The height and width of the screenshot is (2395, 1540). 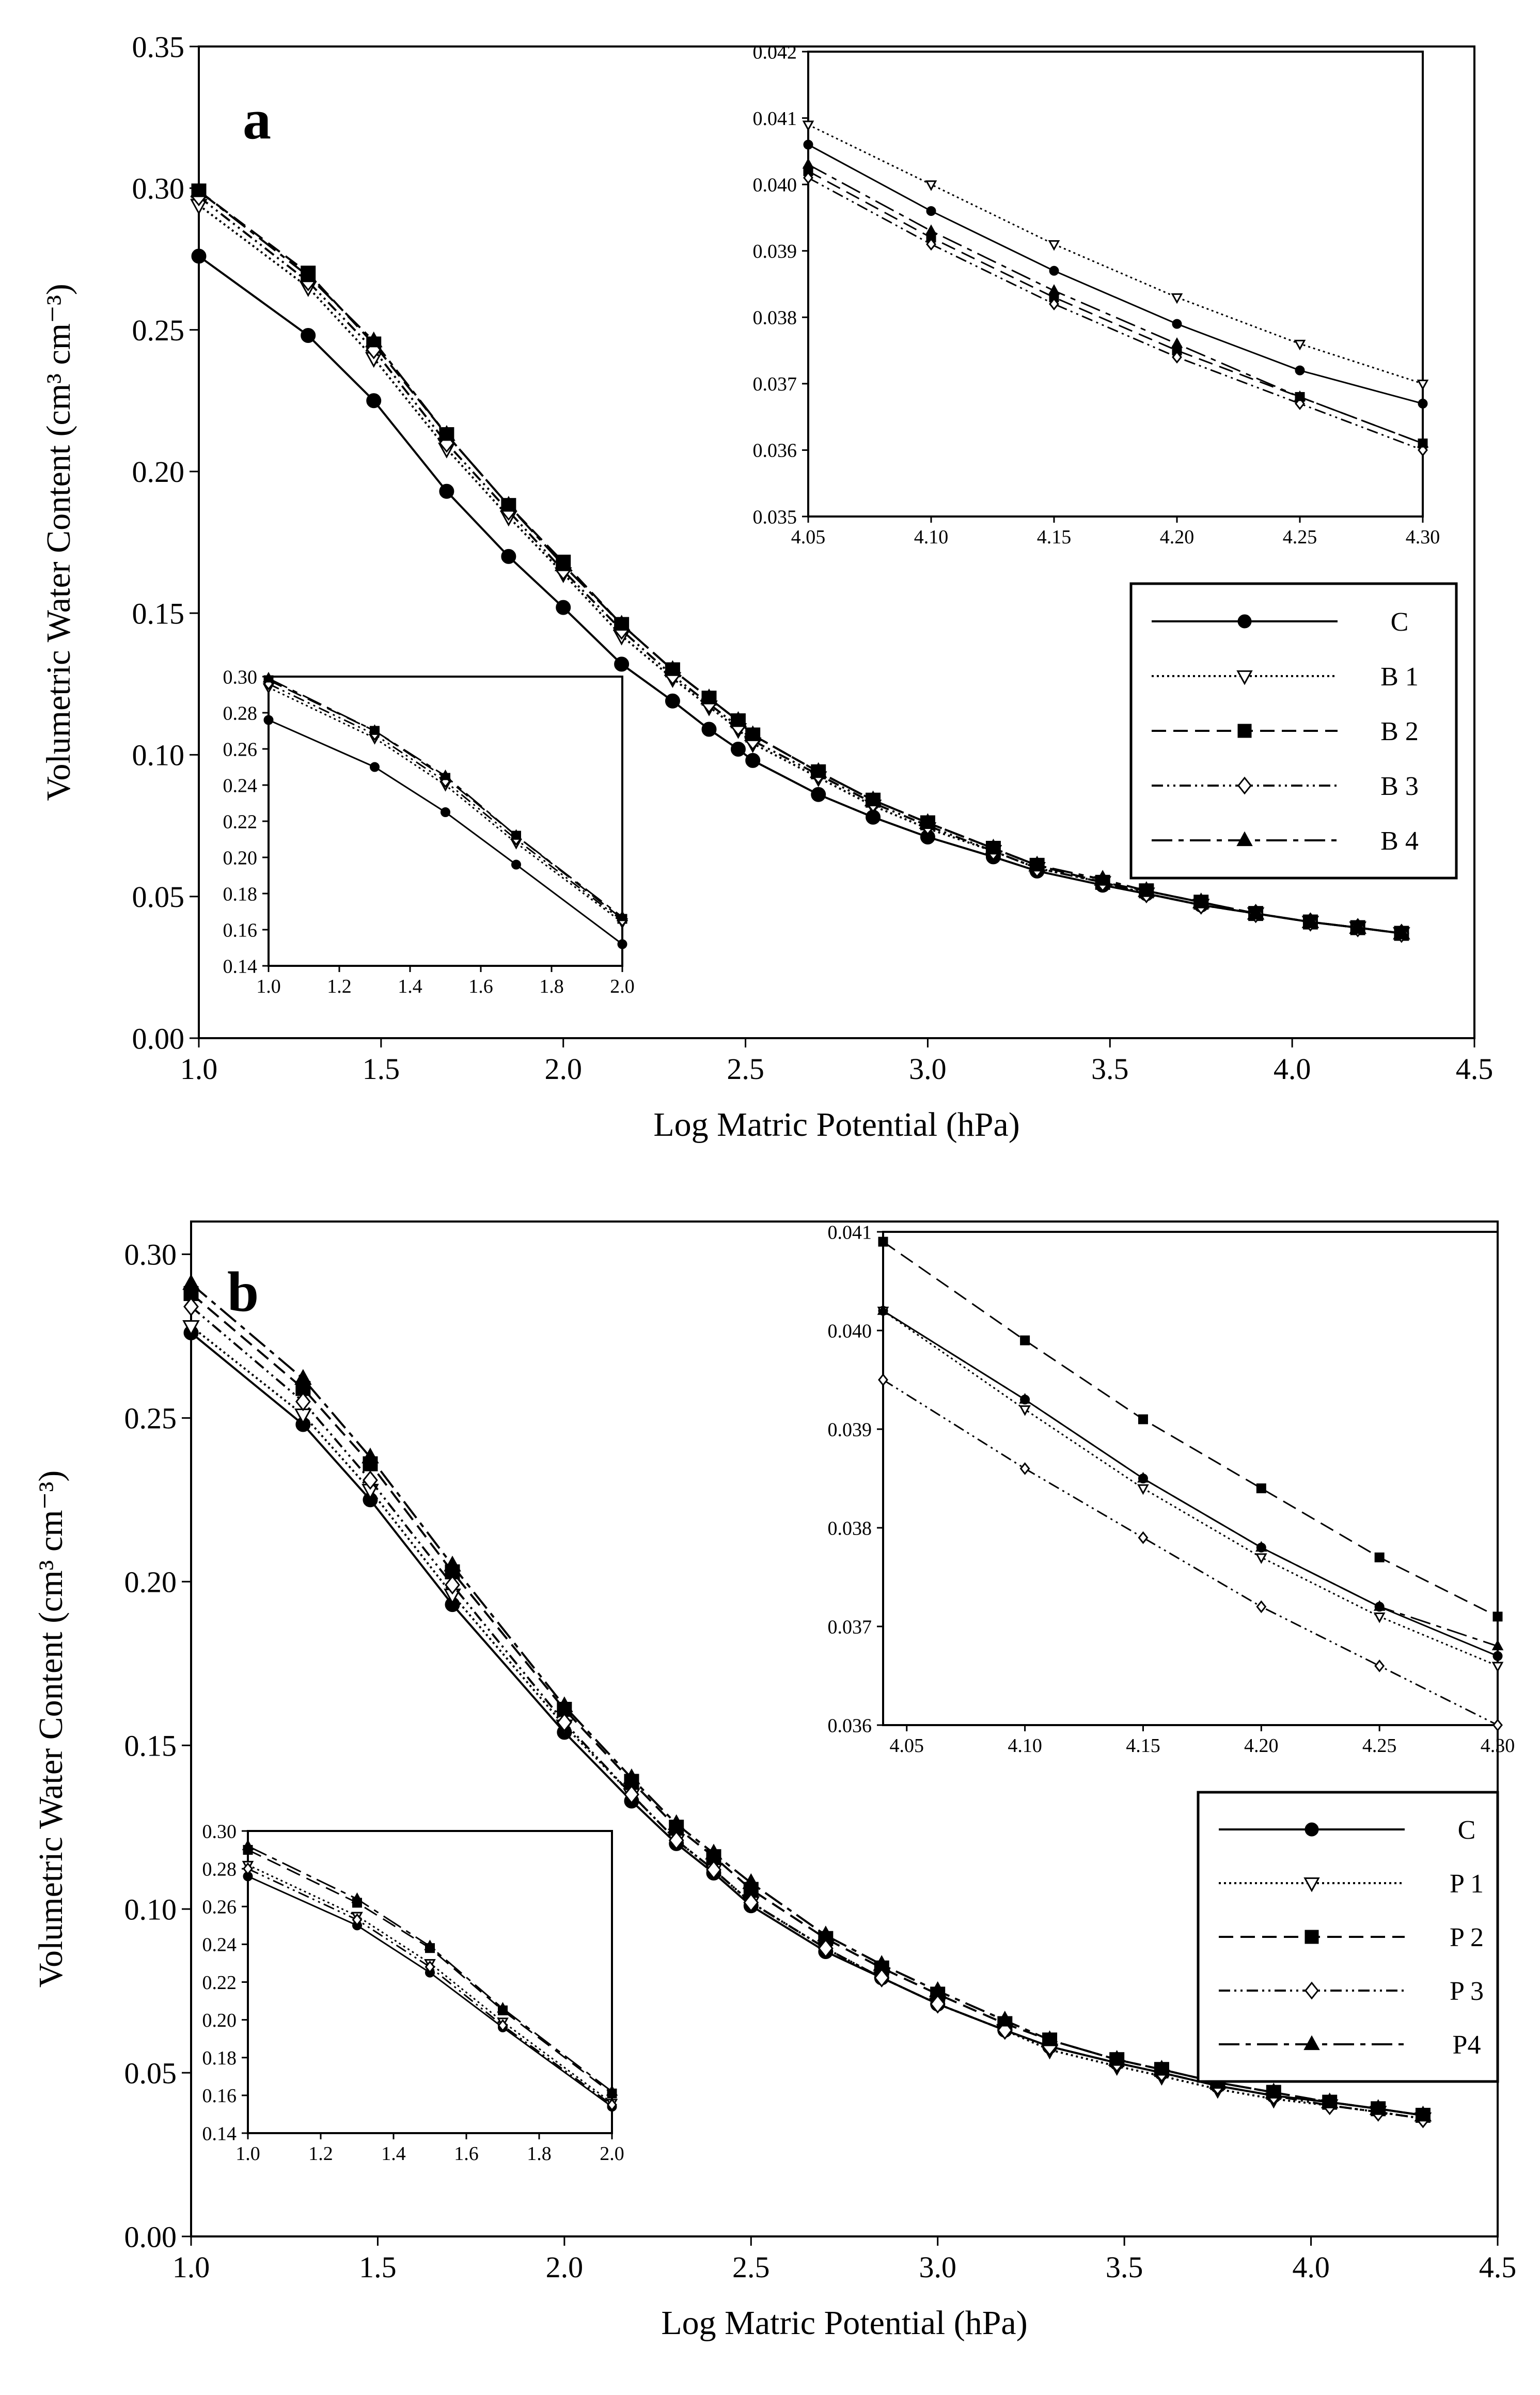 I want to click on y-tick-label: 0.30, so click(x=219, y=1831).